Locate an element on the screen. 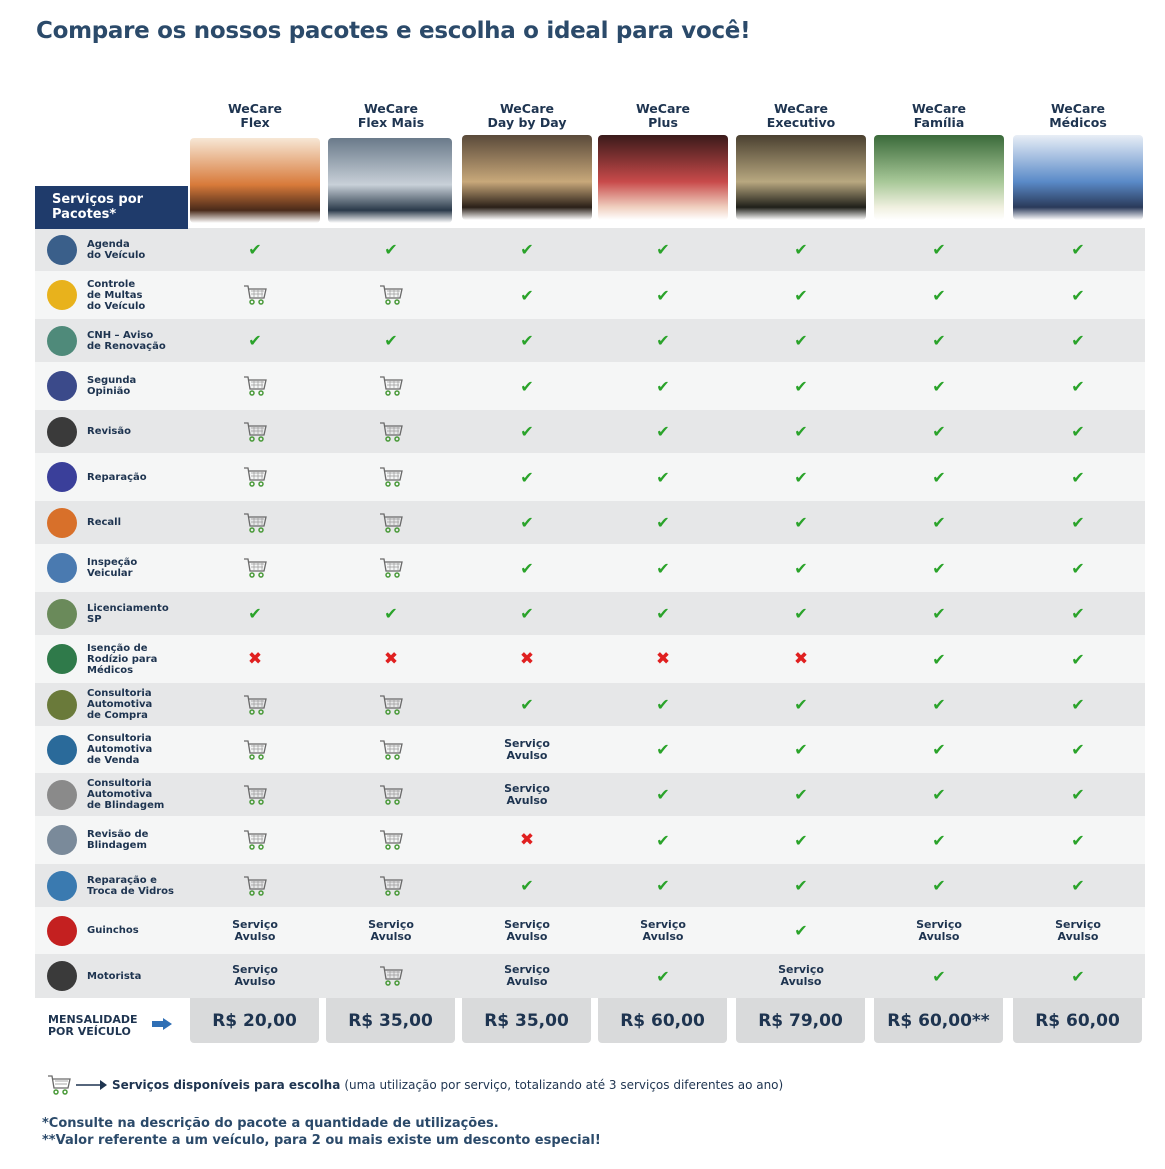  package-name: WeCare Flex Mais is located at coordinates (391, 115).